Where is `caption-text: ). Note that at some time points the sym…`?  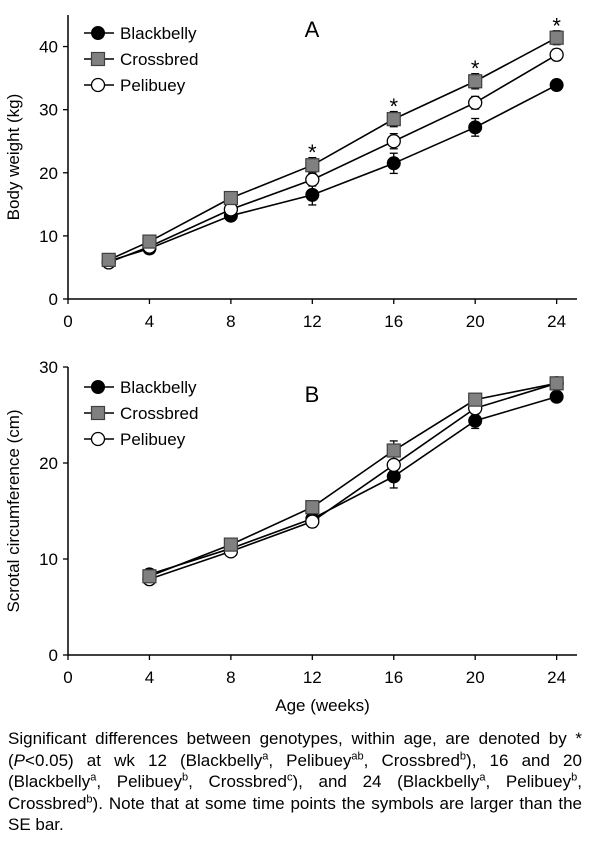 caption-text: ). Note that at some time points the sym… is located at coordinates (295, 814).